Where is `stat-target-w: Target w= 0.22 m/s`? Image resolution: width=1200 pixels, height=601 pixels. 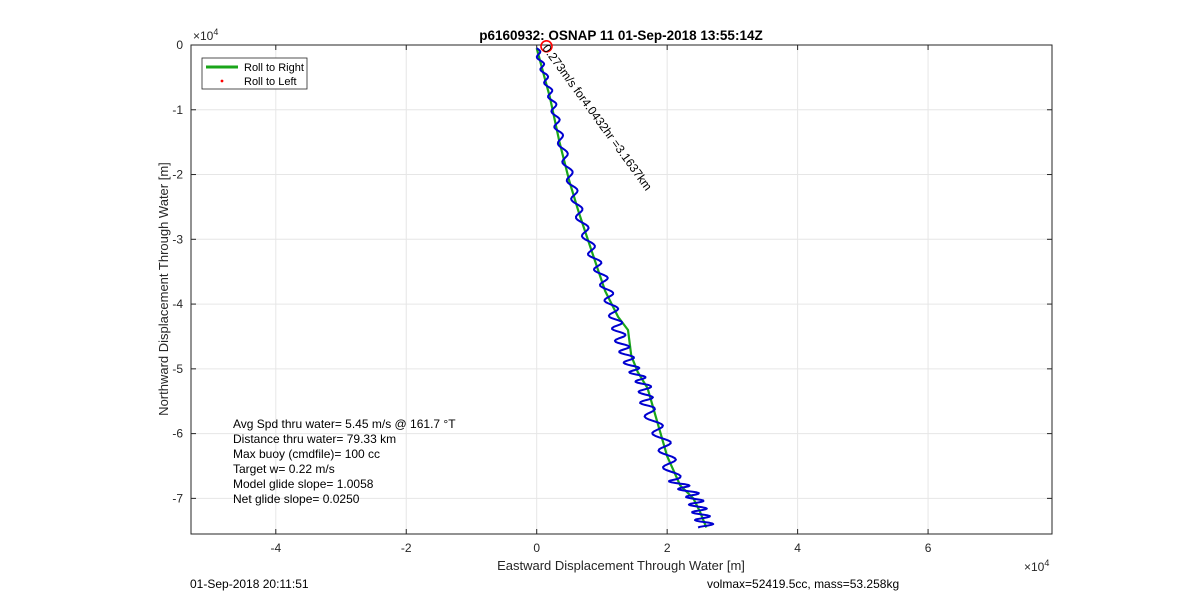 stat-target-w: Target w= 0.22 m/s is located at coordinates (284, 469).